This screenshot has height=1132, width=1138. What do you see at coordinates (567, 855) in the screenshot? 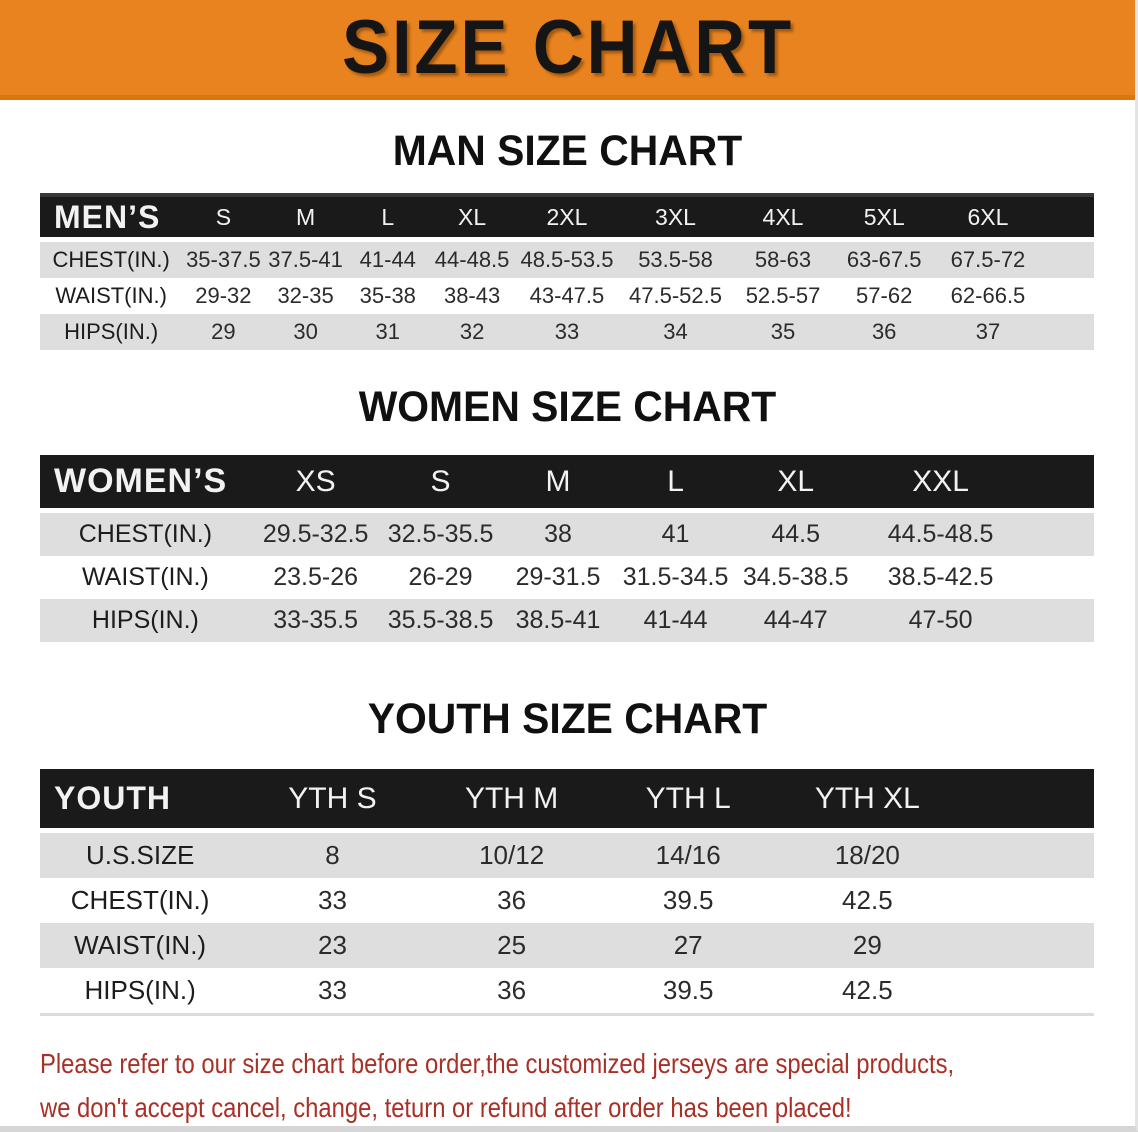
I see `measurement-row: U.S.SIZE 8 10/12 14/16 18/20` at bounding box center [567, 855].